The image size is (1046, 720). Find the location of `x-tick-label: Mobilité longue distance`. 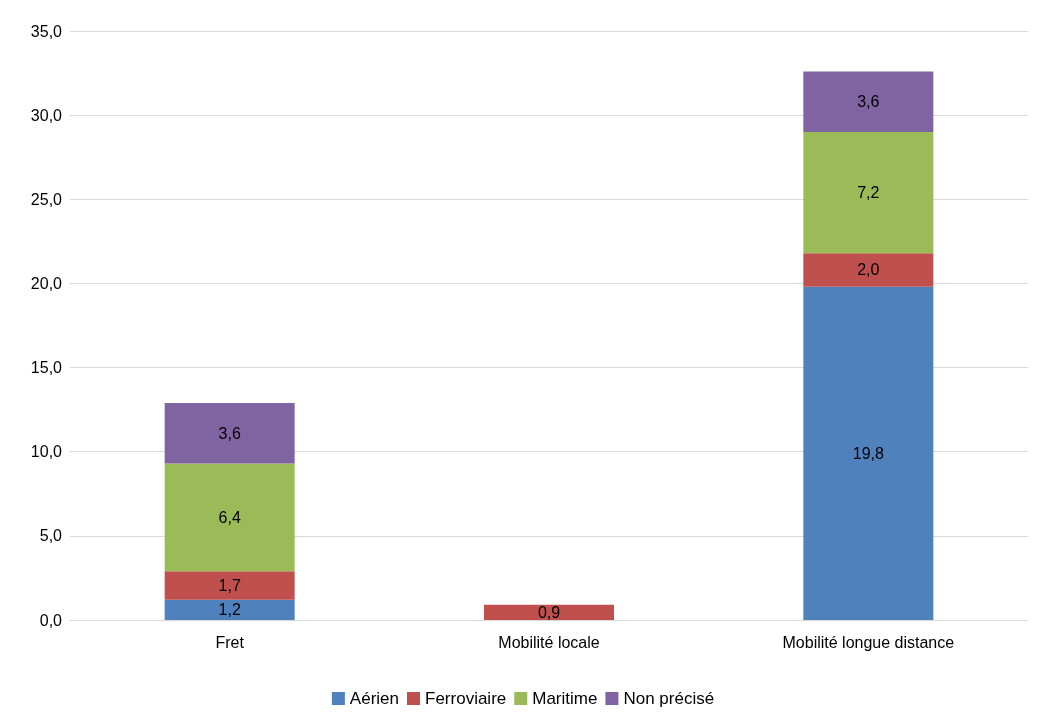

x-tick-label: Mobilité longue distance is located at coordinates (868, 642).